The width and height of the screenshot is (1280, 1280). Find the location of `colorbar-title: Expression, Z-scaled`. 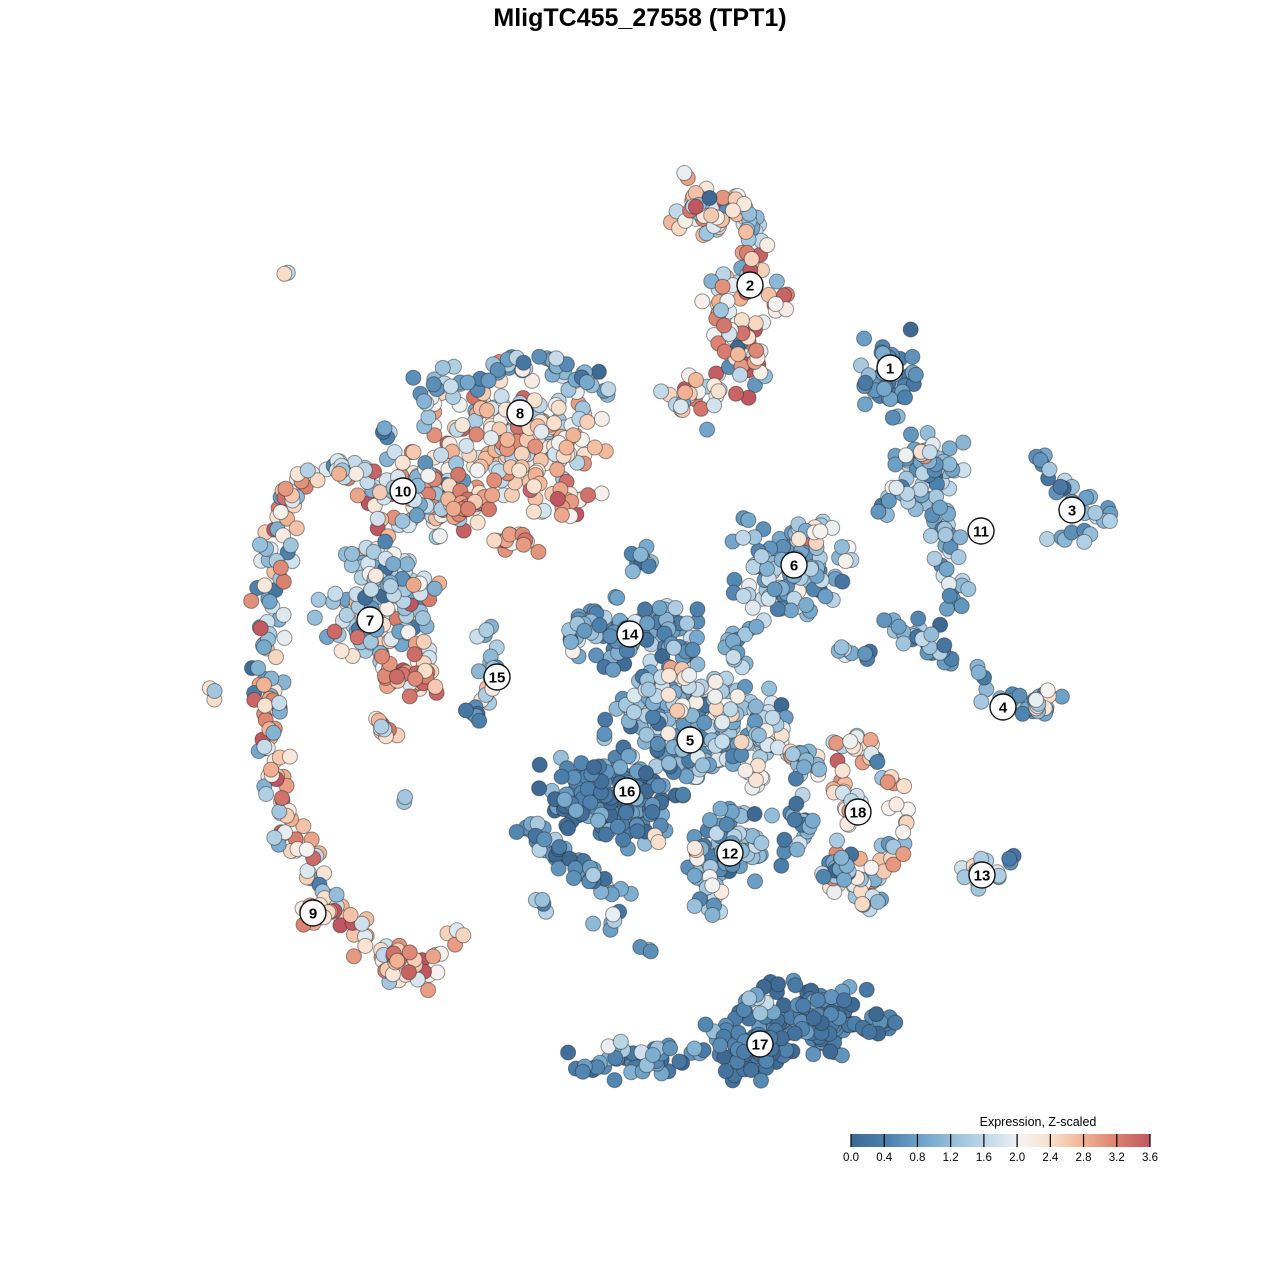

colorbar-title: Expression, Z-scaled is located at coordinates (1038, 1122).